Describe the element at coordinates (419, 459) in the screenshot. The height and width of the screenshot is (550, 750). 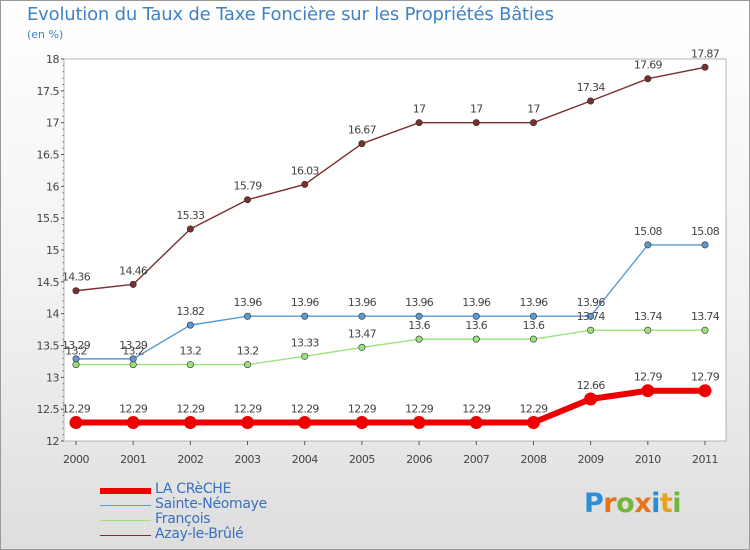
I see `x-tick-label: 2006` at that location.